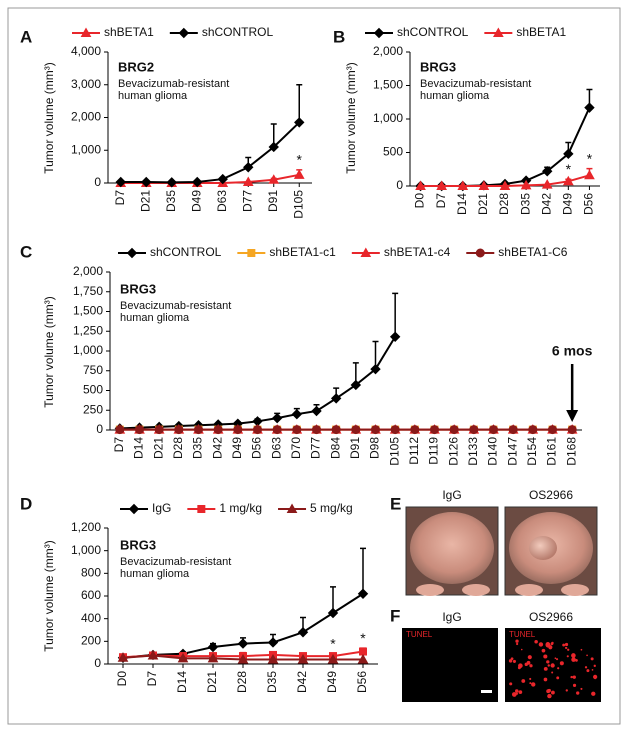  What do you see at coordinates (486, 691) in the screenshot?
I see `scale-bar` at bounding box center [486, 691].